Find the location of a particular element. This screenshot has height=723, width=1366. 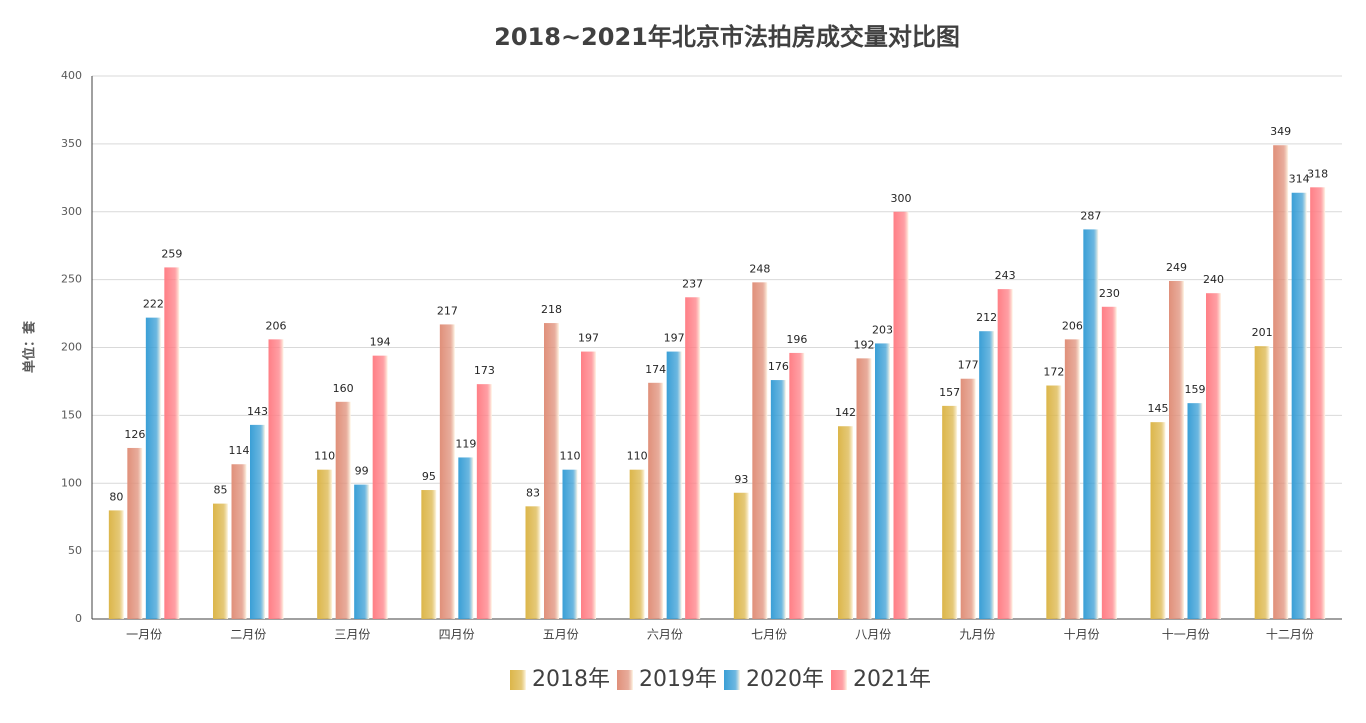

data-label: 142 is located at coordinates (845, 412).